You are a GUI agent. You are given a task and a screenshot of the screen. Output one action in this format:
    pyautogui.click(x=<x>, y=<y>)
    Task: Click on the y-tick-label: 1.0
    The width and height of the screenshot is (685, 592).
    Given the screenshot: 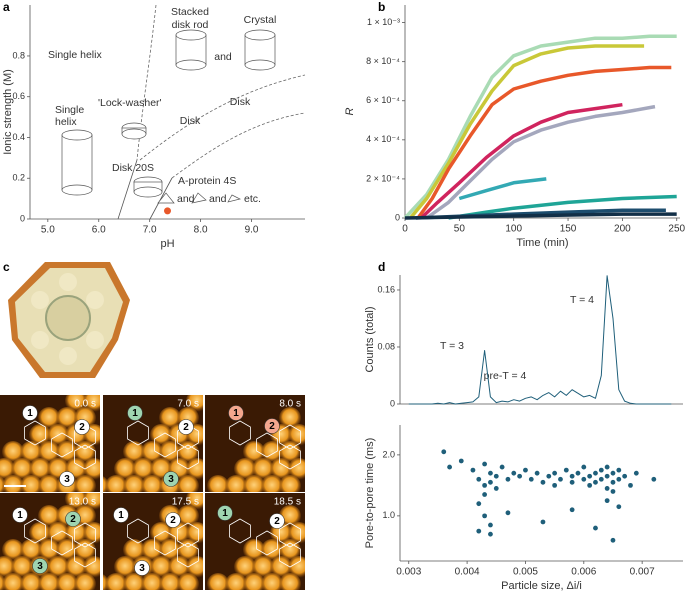 What is the action you would take?
    pyautogui.click(x=388, y=515)
    